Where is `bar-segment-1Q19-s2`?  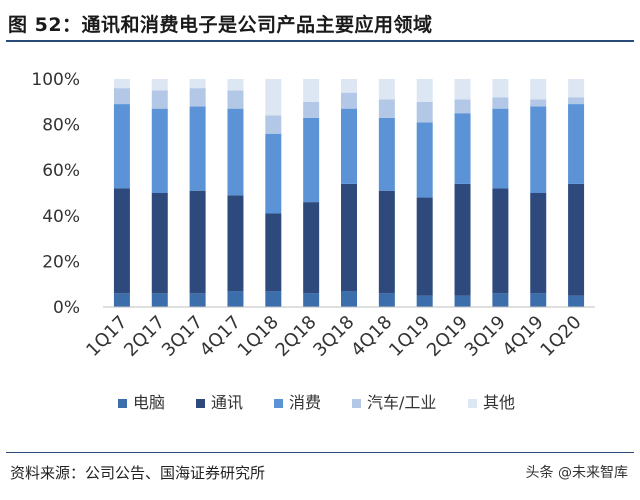 bar-segment-1Q19-s2 is located at coordinates (424, 160).